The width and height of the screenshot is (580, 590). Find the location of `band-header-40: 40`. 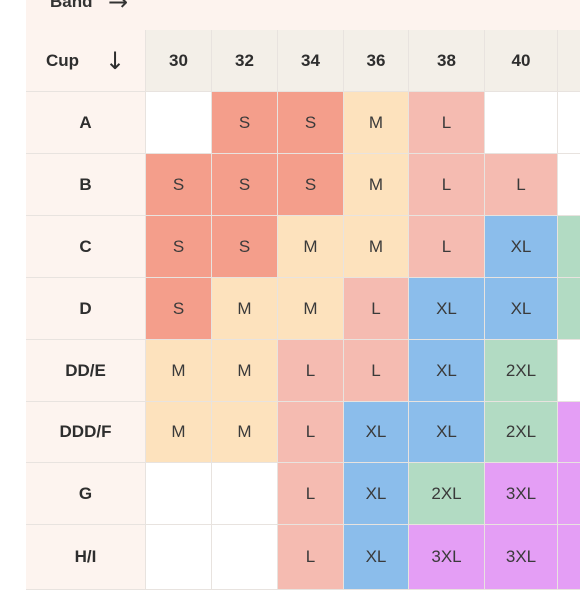

band-header-40: 40 is located at coordinates (521, 61).